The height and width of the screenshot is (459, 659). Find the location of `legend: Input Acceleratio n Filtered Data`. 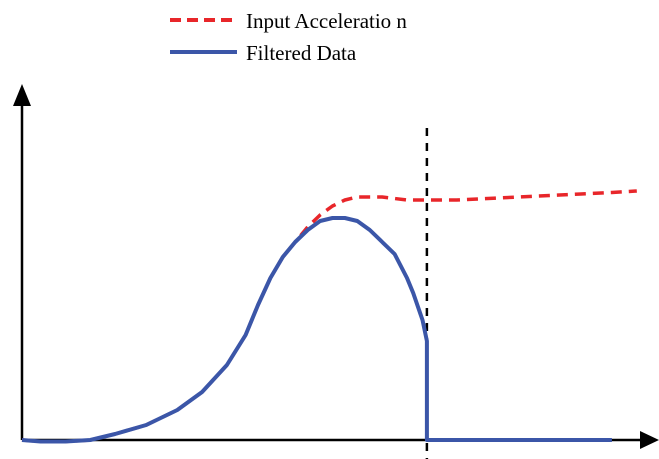

legend: Input Acceleratio n Filtered Data is located at coordinates (288, 37).